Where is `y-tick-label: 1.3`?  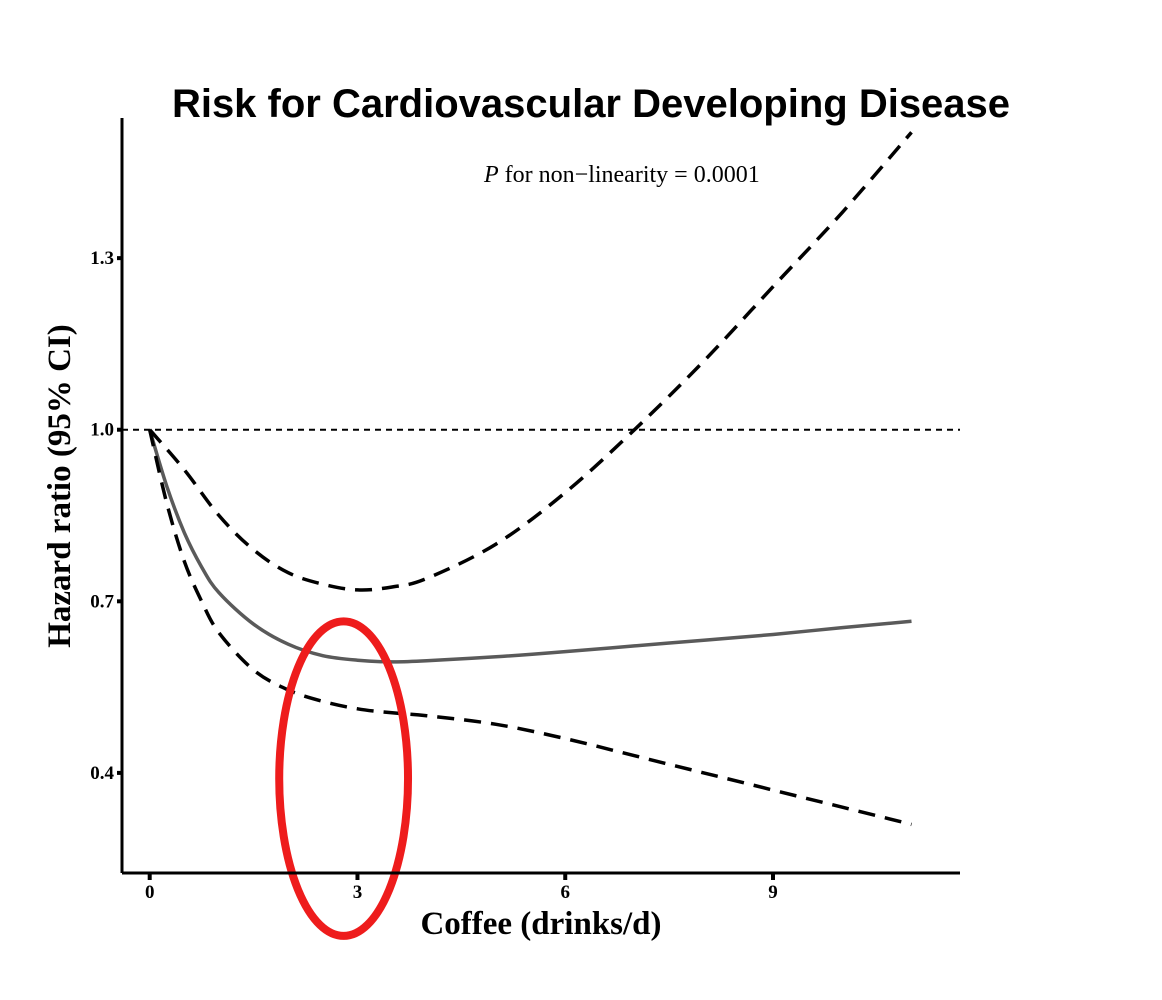 y-tick-label: 1.3 is located at coordinates (102, 258).